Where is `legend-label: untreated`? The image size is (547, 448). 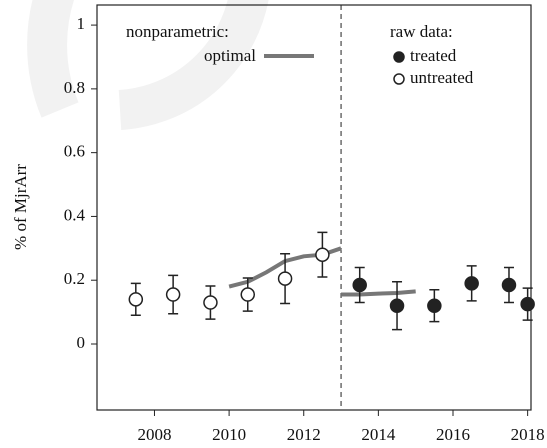
legend-label: untreated is located at coordinates (442, 77).